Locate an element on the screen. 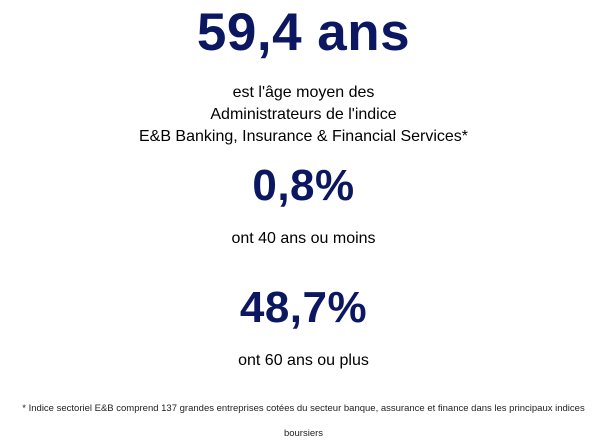 The image size is (607, 446). over-60-caption: ont 60 ans ou plus is located at coordinates (303, 360).